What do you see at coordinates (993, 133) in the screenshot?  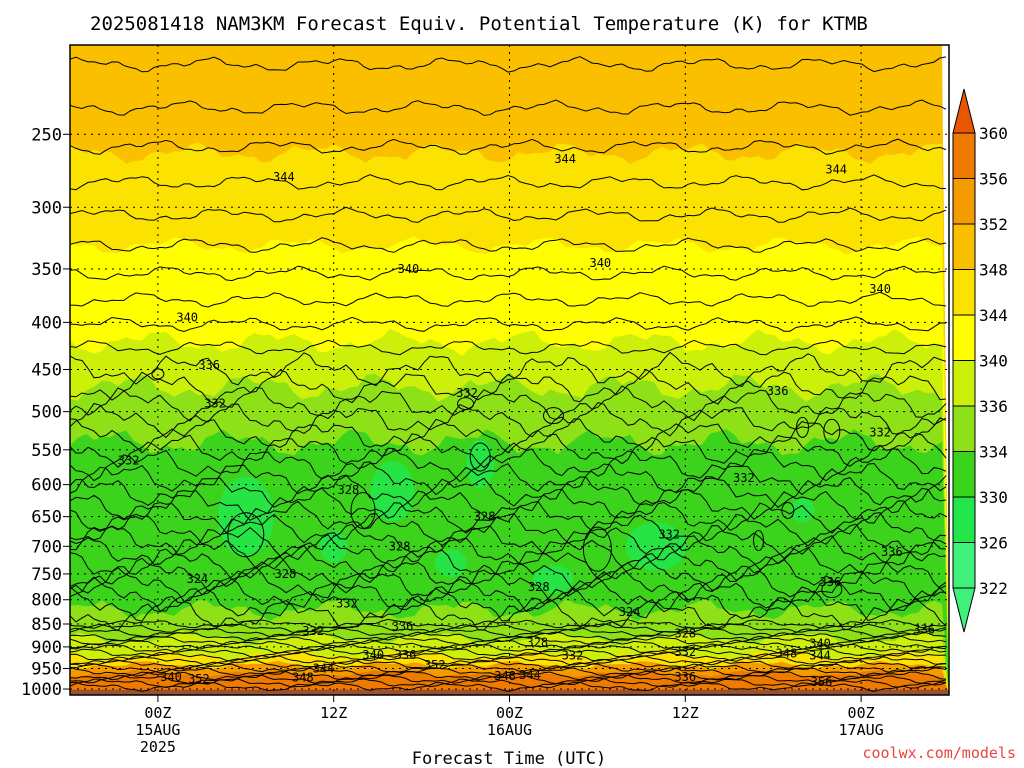 I see `colorbar-label: 360` at bounding box center [993, 133].